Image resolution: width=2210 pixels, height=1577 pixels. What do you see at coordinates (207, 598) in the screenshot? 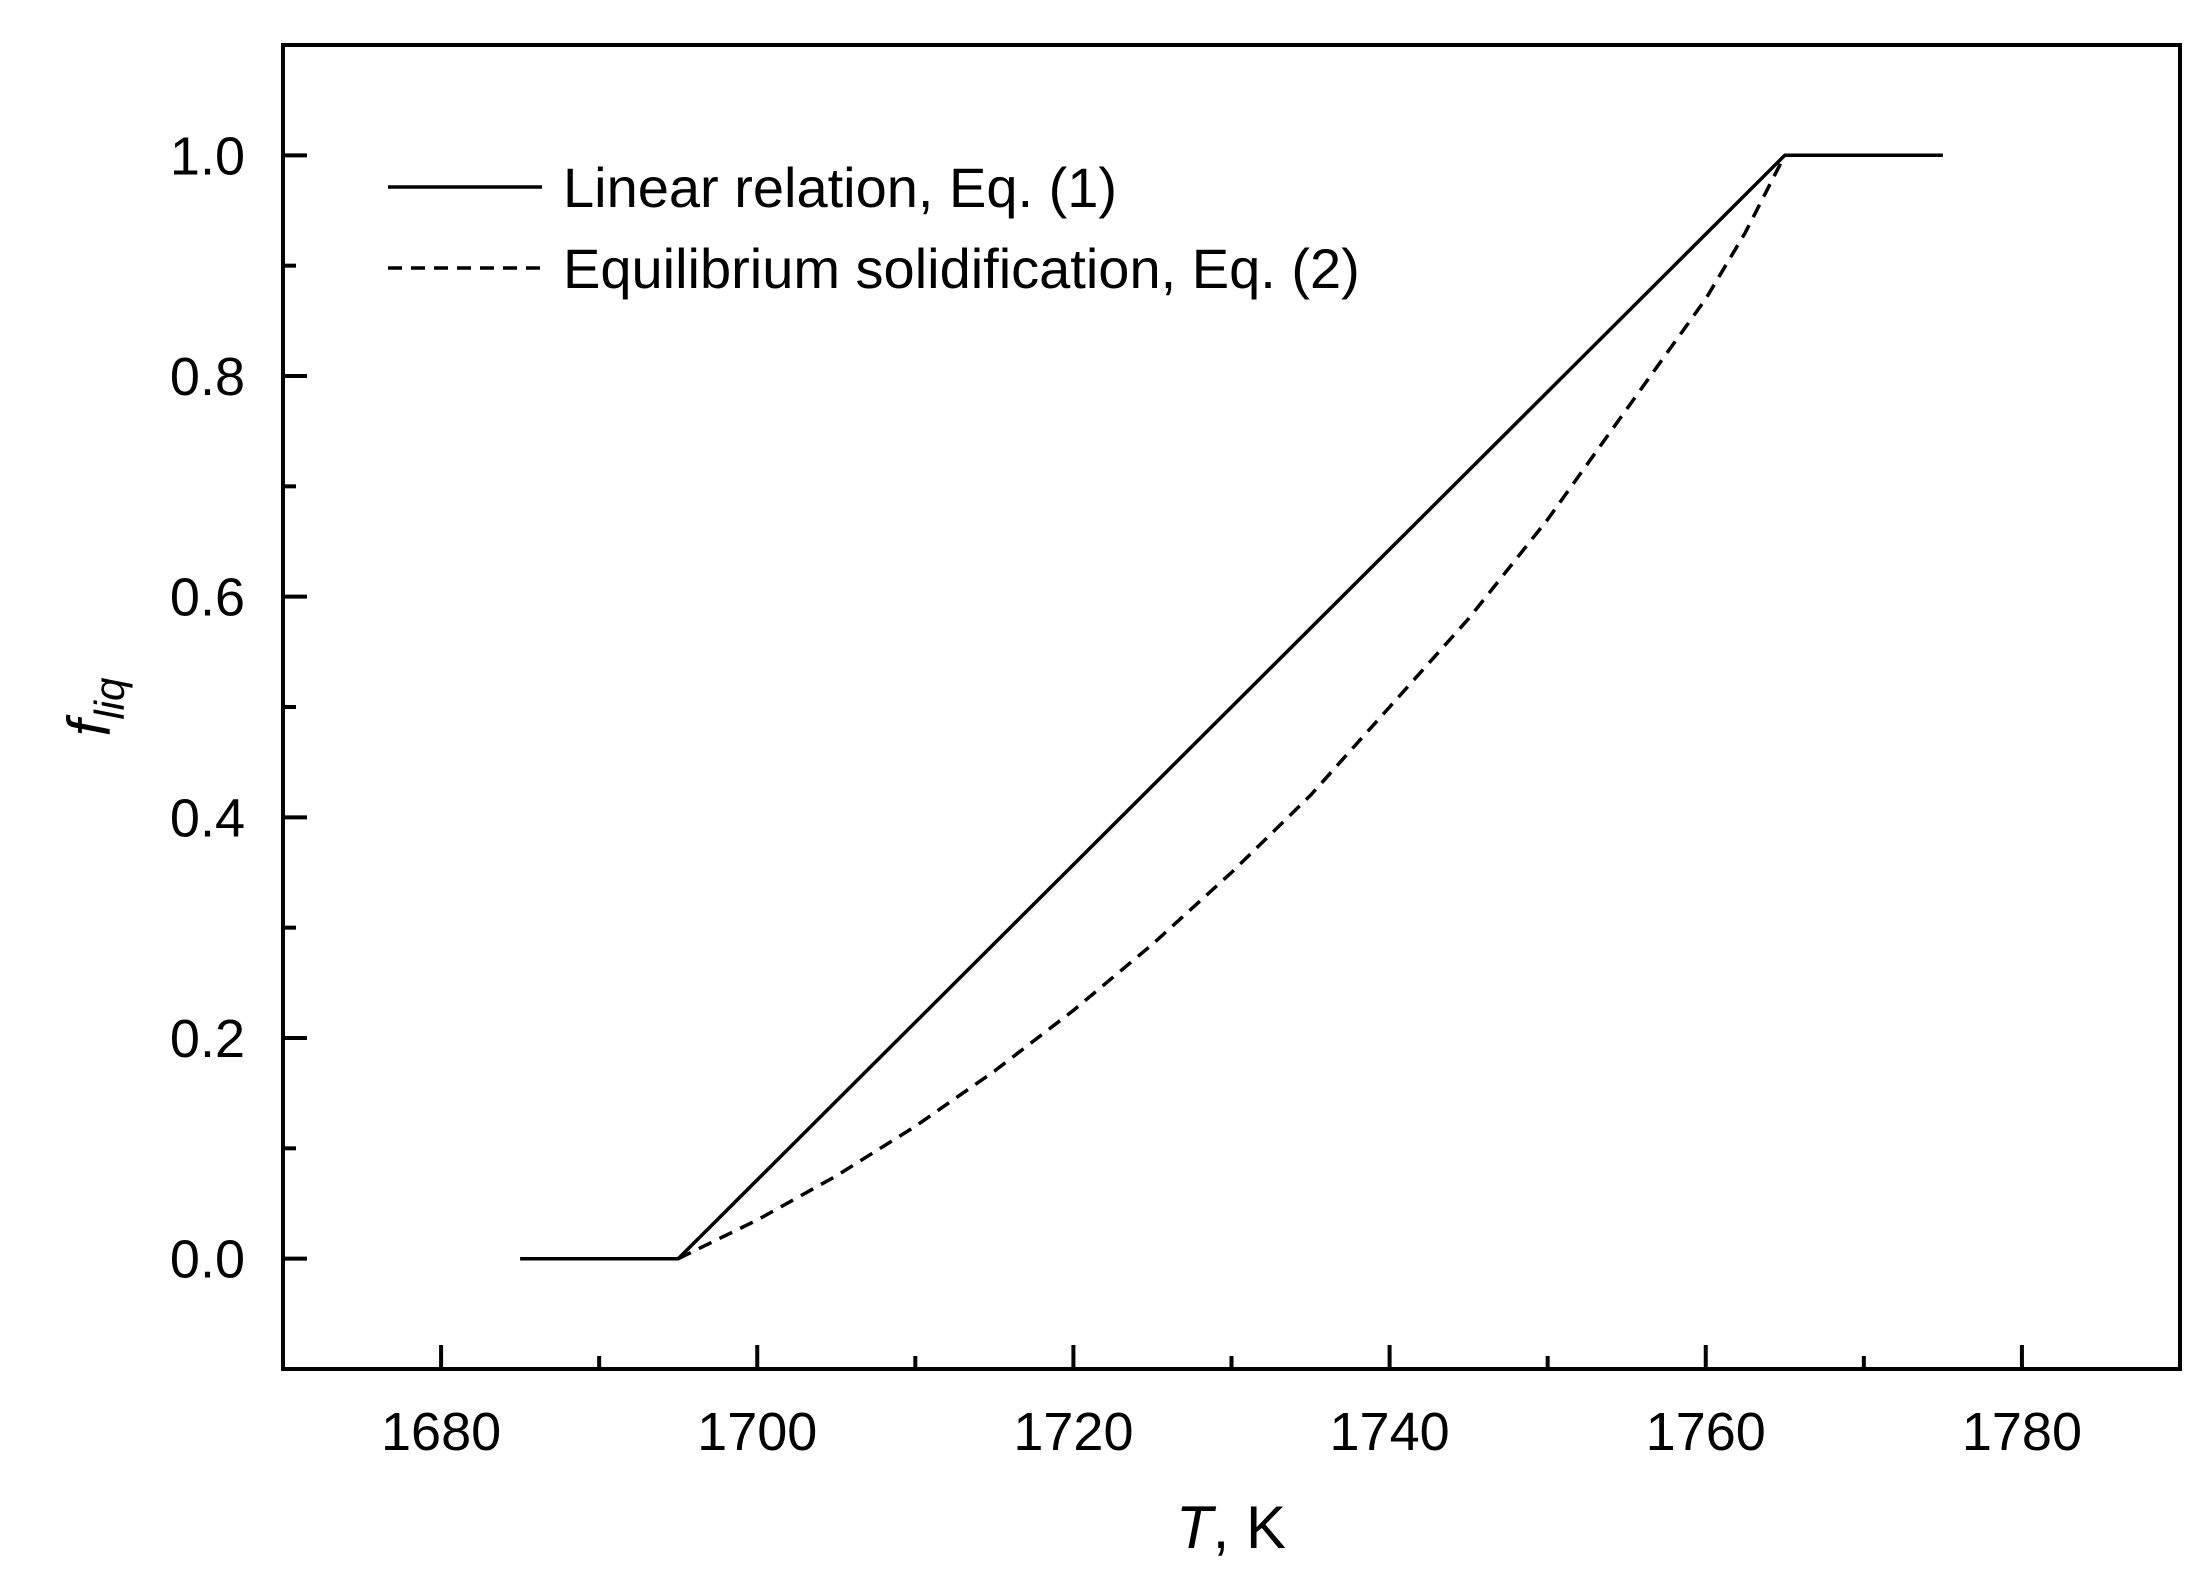
I see `y-tick-label-0.6: 0.6` at bounding box center [207, 598].